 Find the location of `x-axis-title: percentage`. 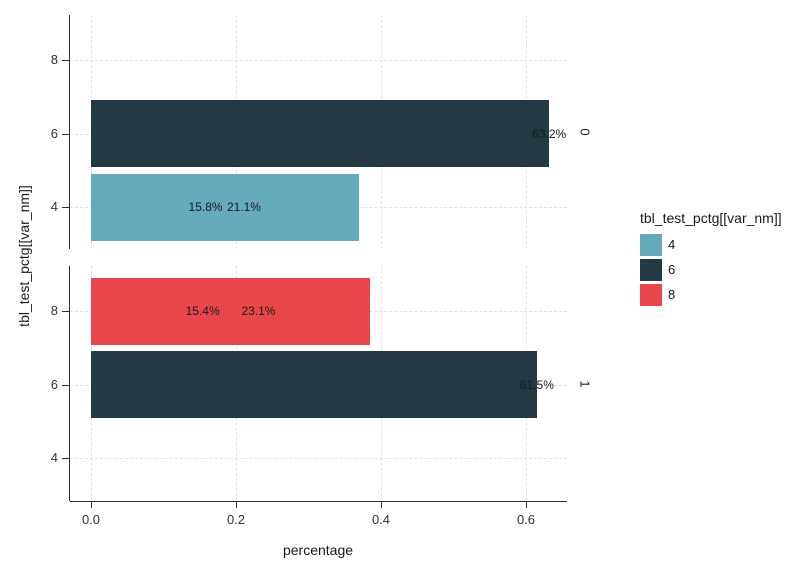

x-axis-title: percentage is located at coordinates (318, 550).